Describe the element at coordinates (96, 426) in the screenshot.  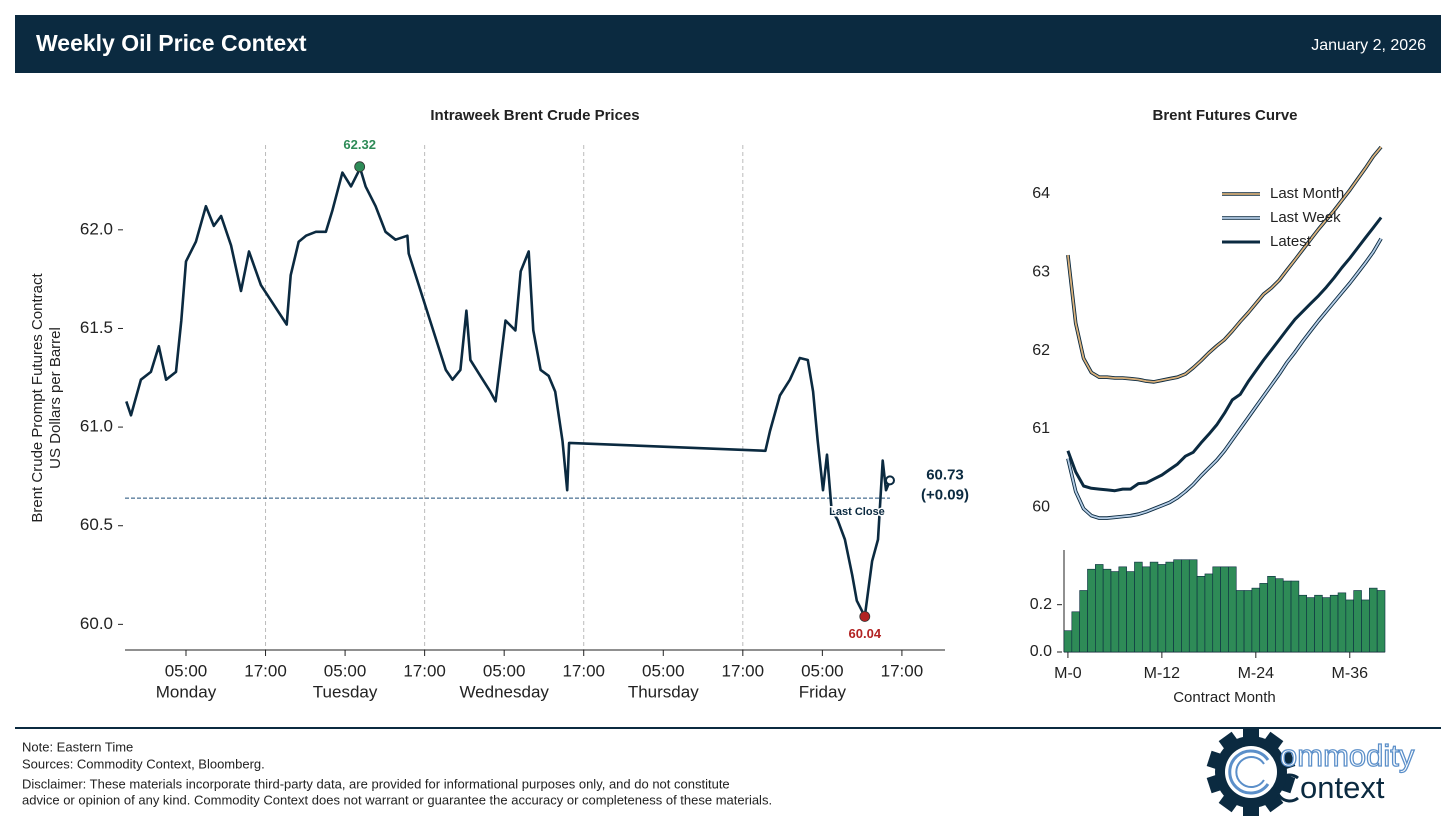
I see `y-tick-label: 61.0` at that location.